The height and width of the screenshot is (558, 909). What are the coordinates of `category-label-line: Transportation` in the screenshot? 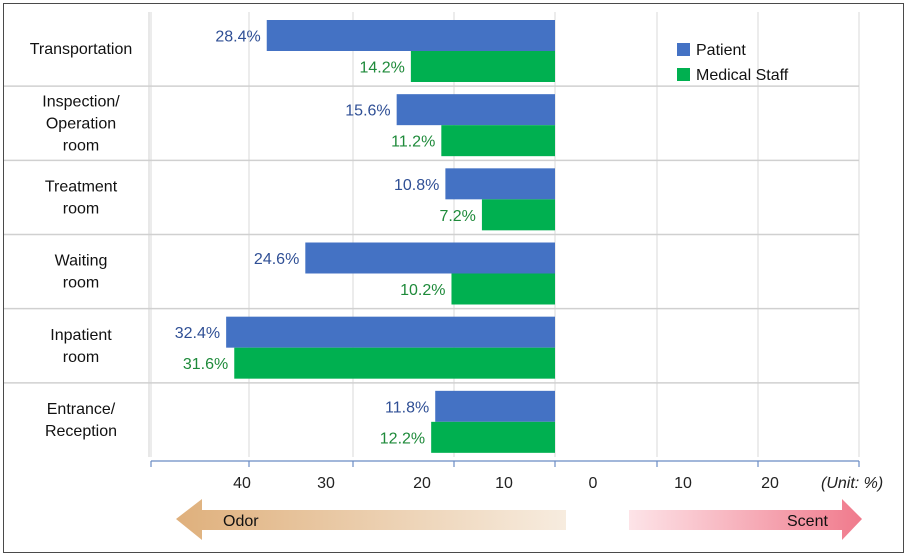 It's located at (81, 49).